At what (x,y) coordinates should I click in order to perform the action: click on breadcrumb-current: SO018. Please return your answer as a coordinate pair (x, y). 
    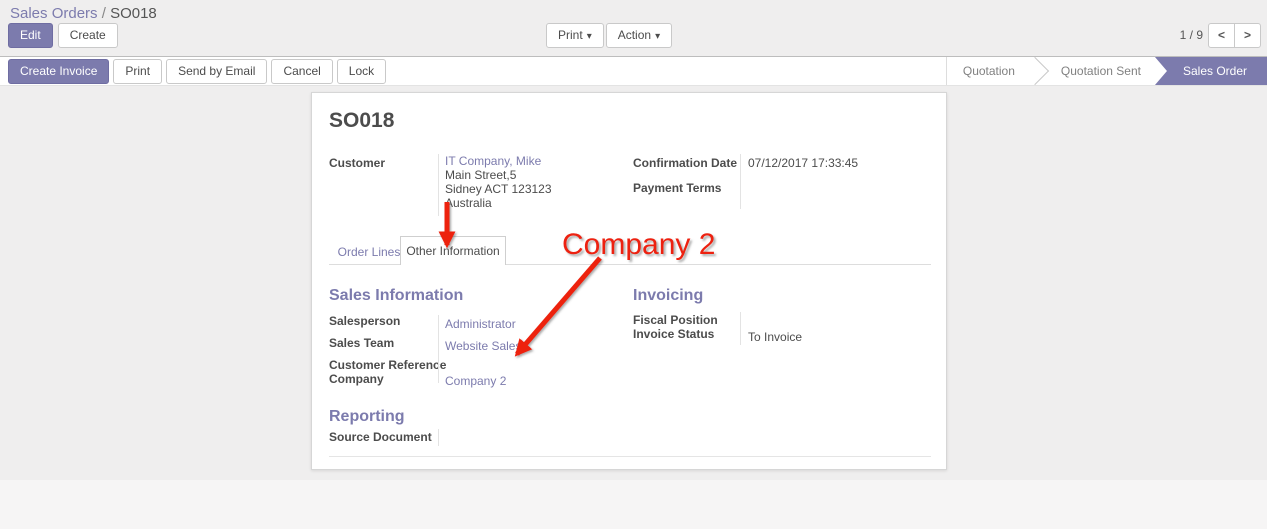
    Looking at the image, I should click on (133, 13).